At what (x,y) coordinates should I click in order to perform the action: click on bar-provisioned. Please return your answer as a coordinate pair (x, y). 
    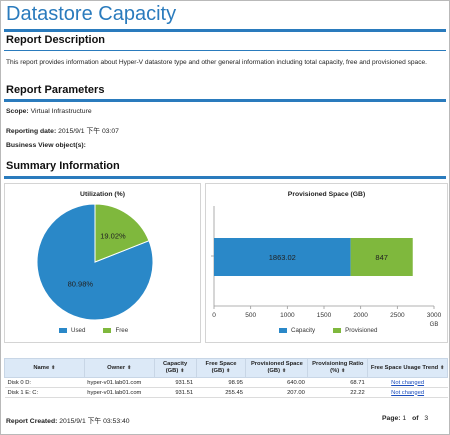
    Looking at the image, I should click on (381, 257).